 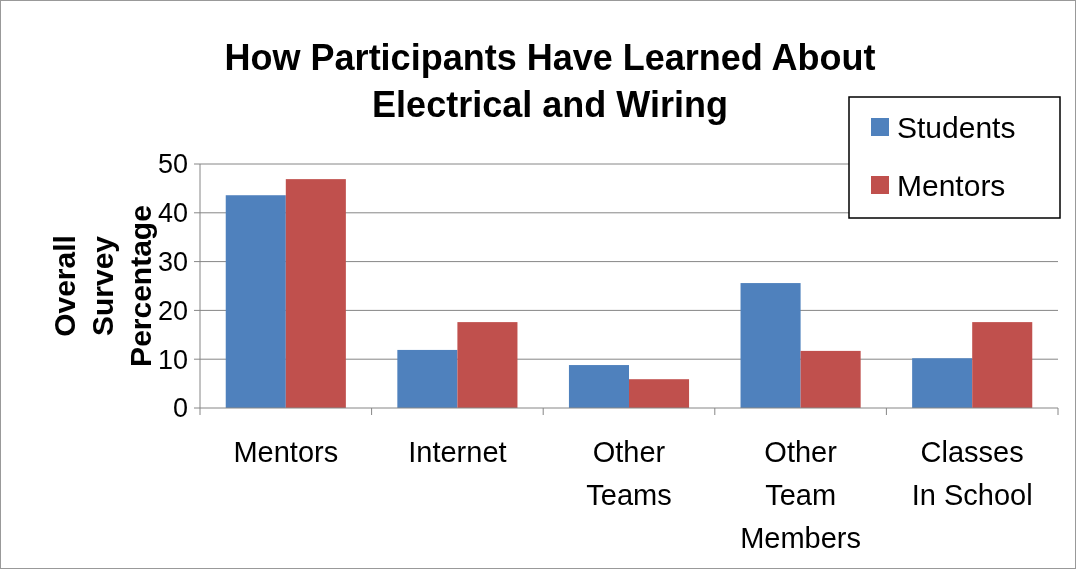 I want to click on y-tick-label: 20, so click(x=172, y=310).